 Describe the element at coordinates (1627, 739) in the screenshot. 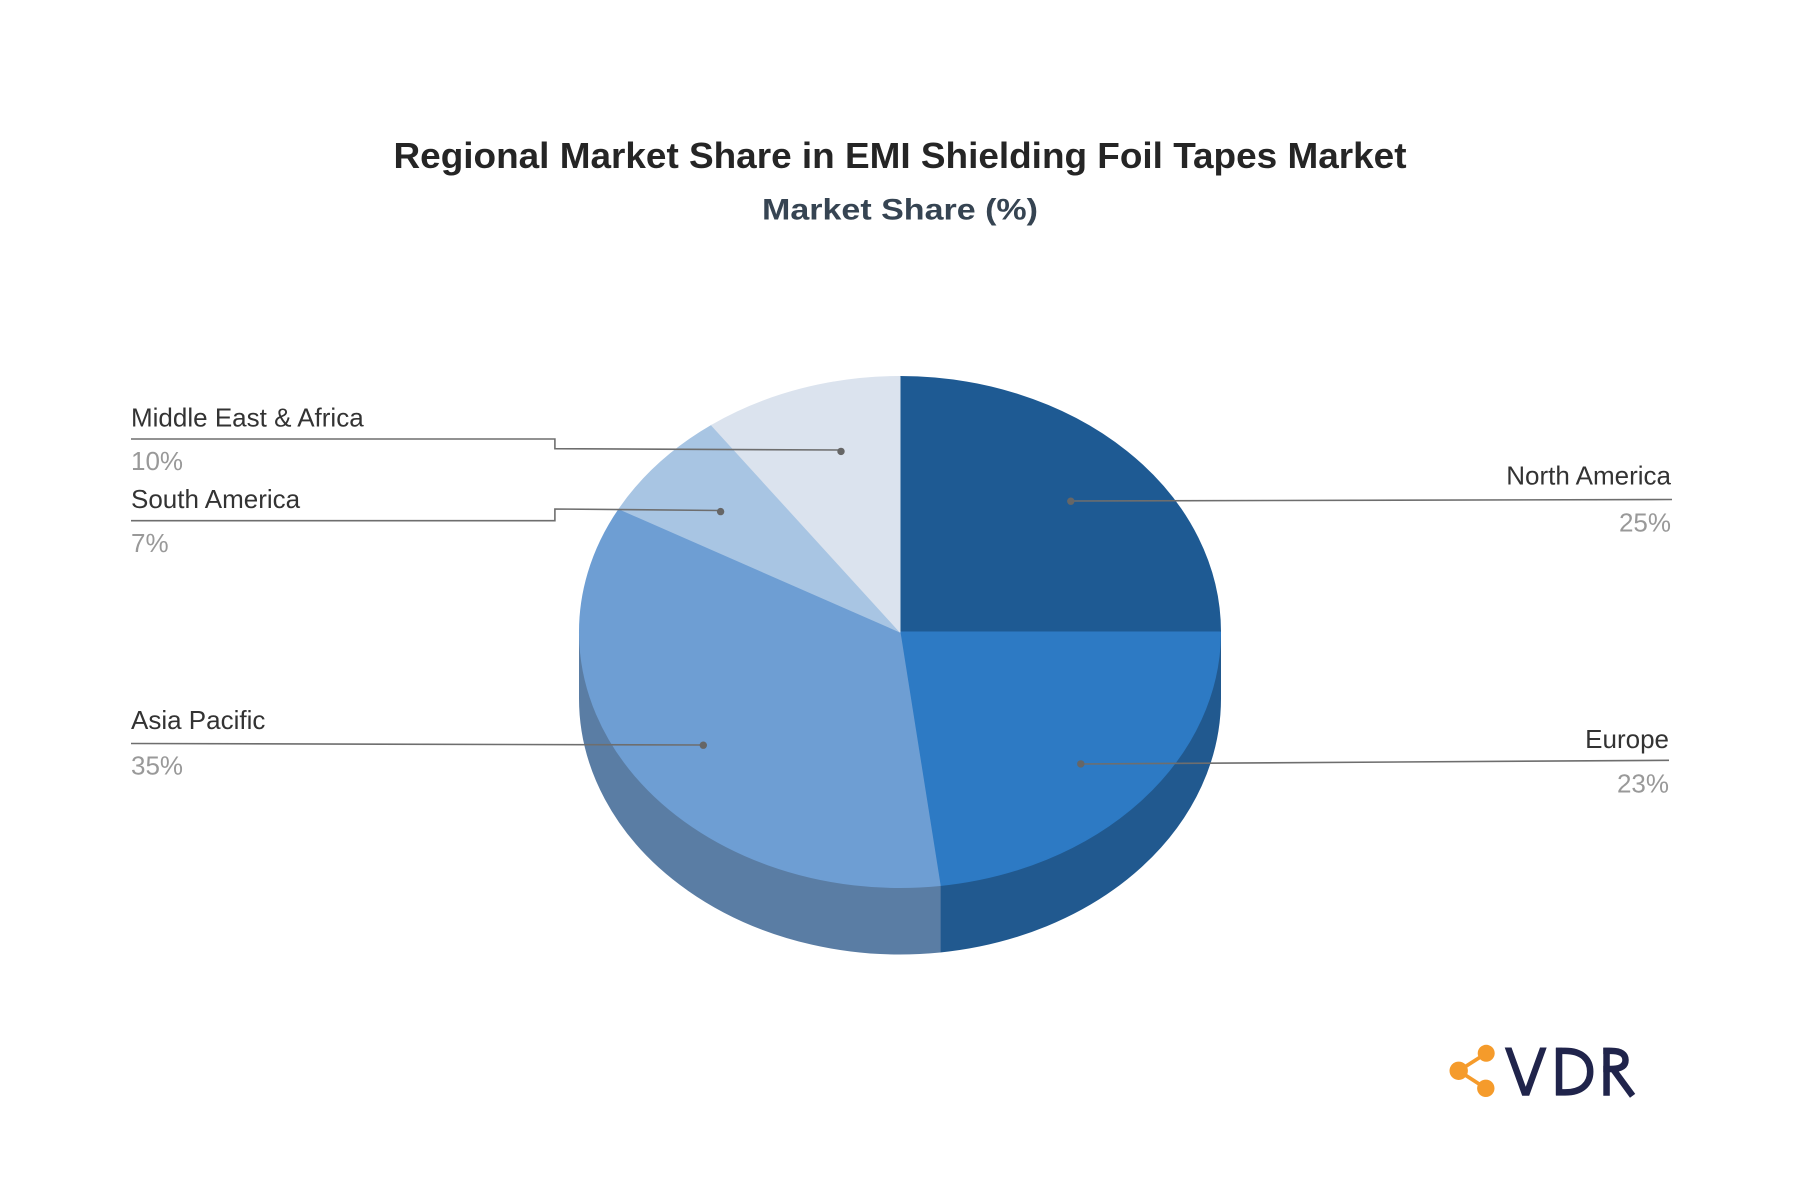

I see `svg-text: Europe` at that location.